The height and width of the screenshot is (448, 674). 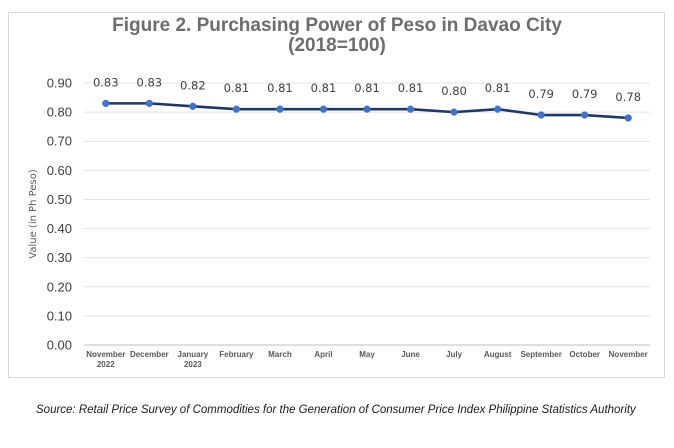 What do you see at coordinates (59, 199) in the screenshot?
I see `y-tick-label: 0.50` at bounding box center [59, 199].